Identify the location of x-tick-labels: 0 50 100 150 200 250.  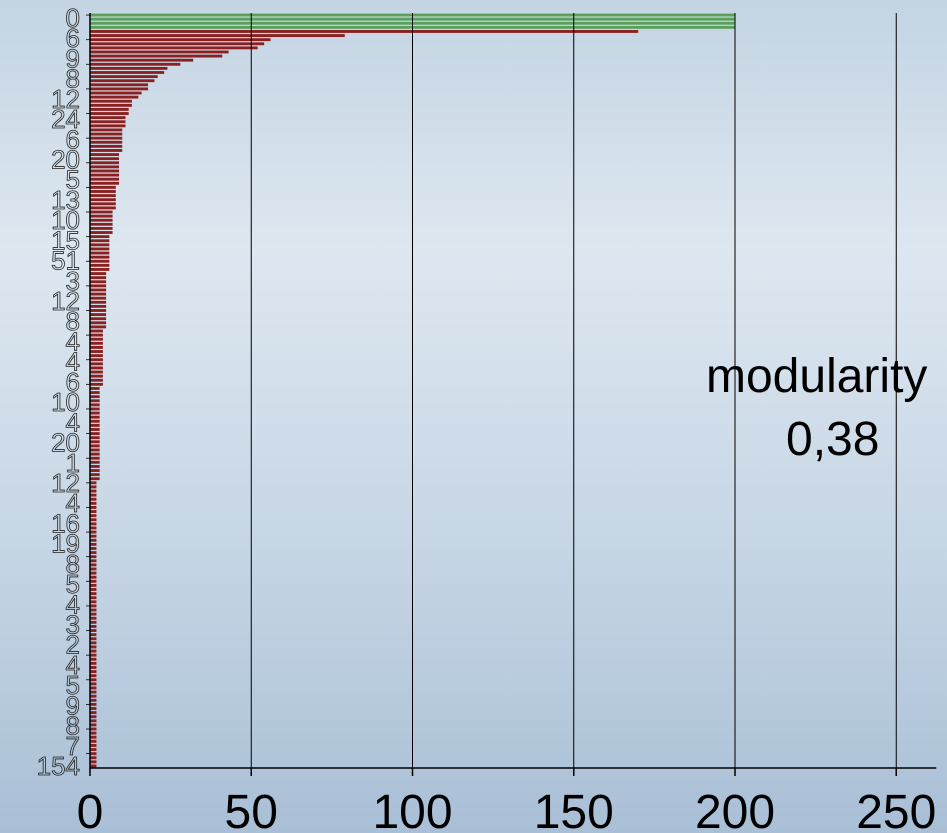
(507, 809).